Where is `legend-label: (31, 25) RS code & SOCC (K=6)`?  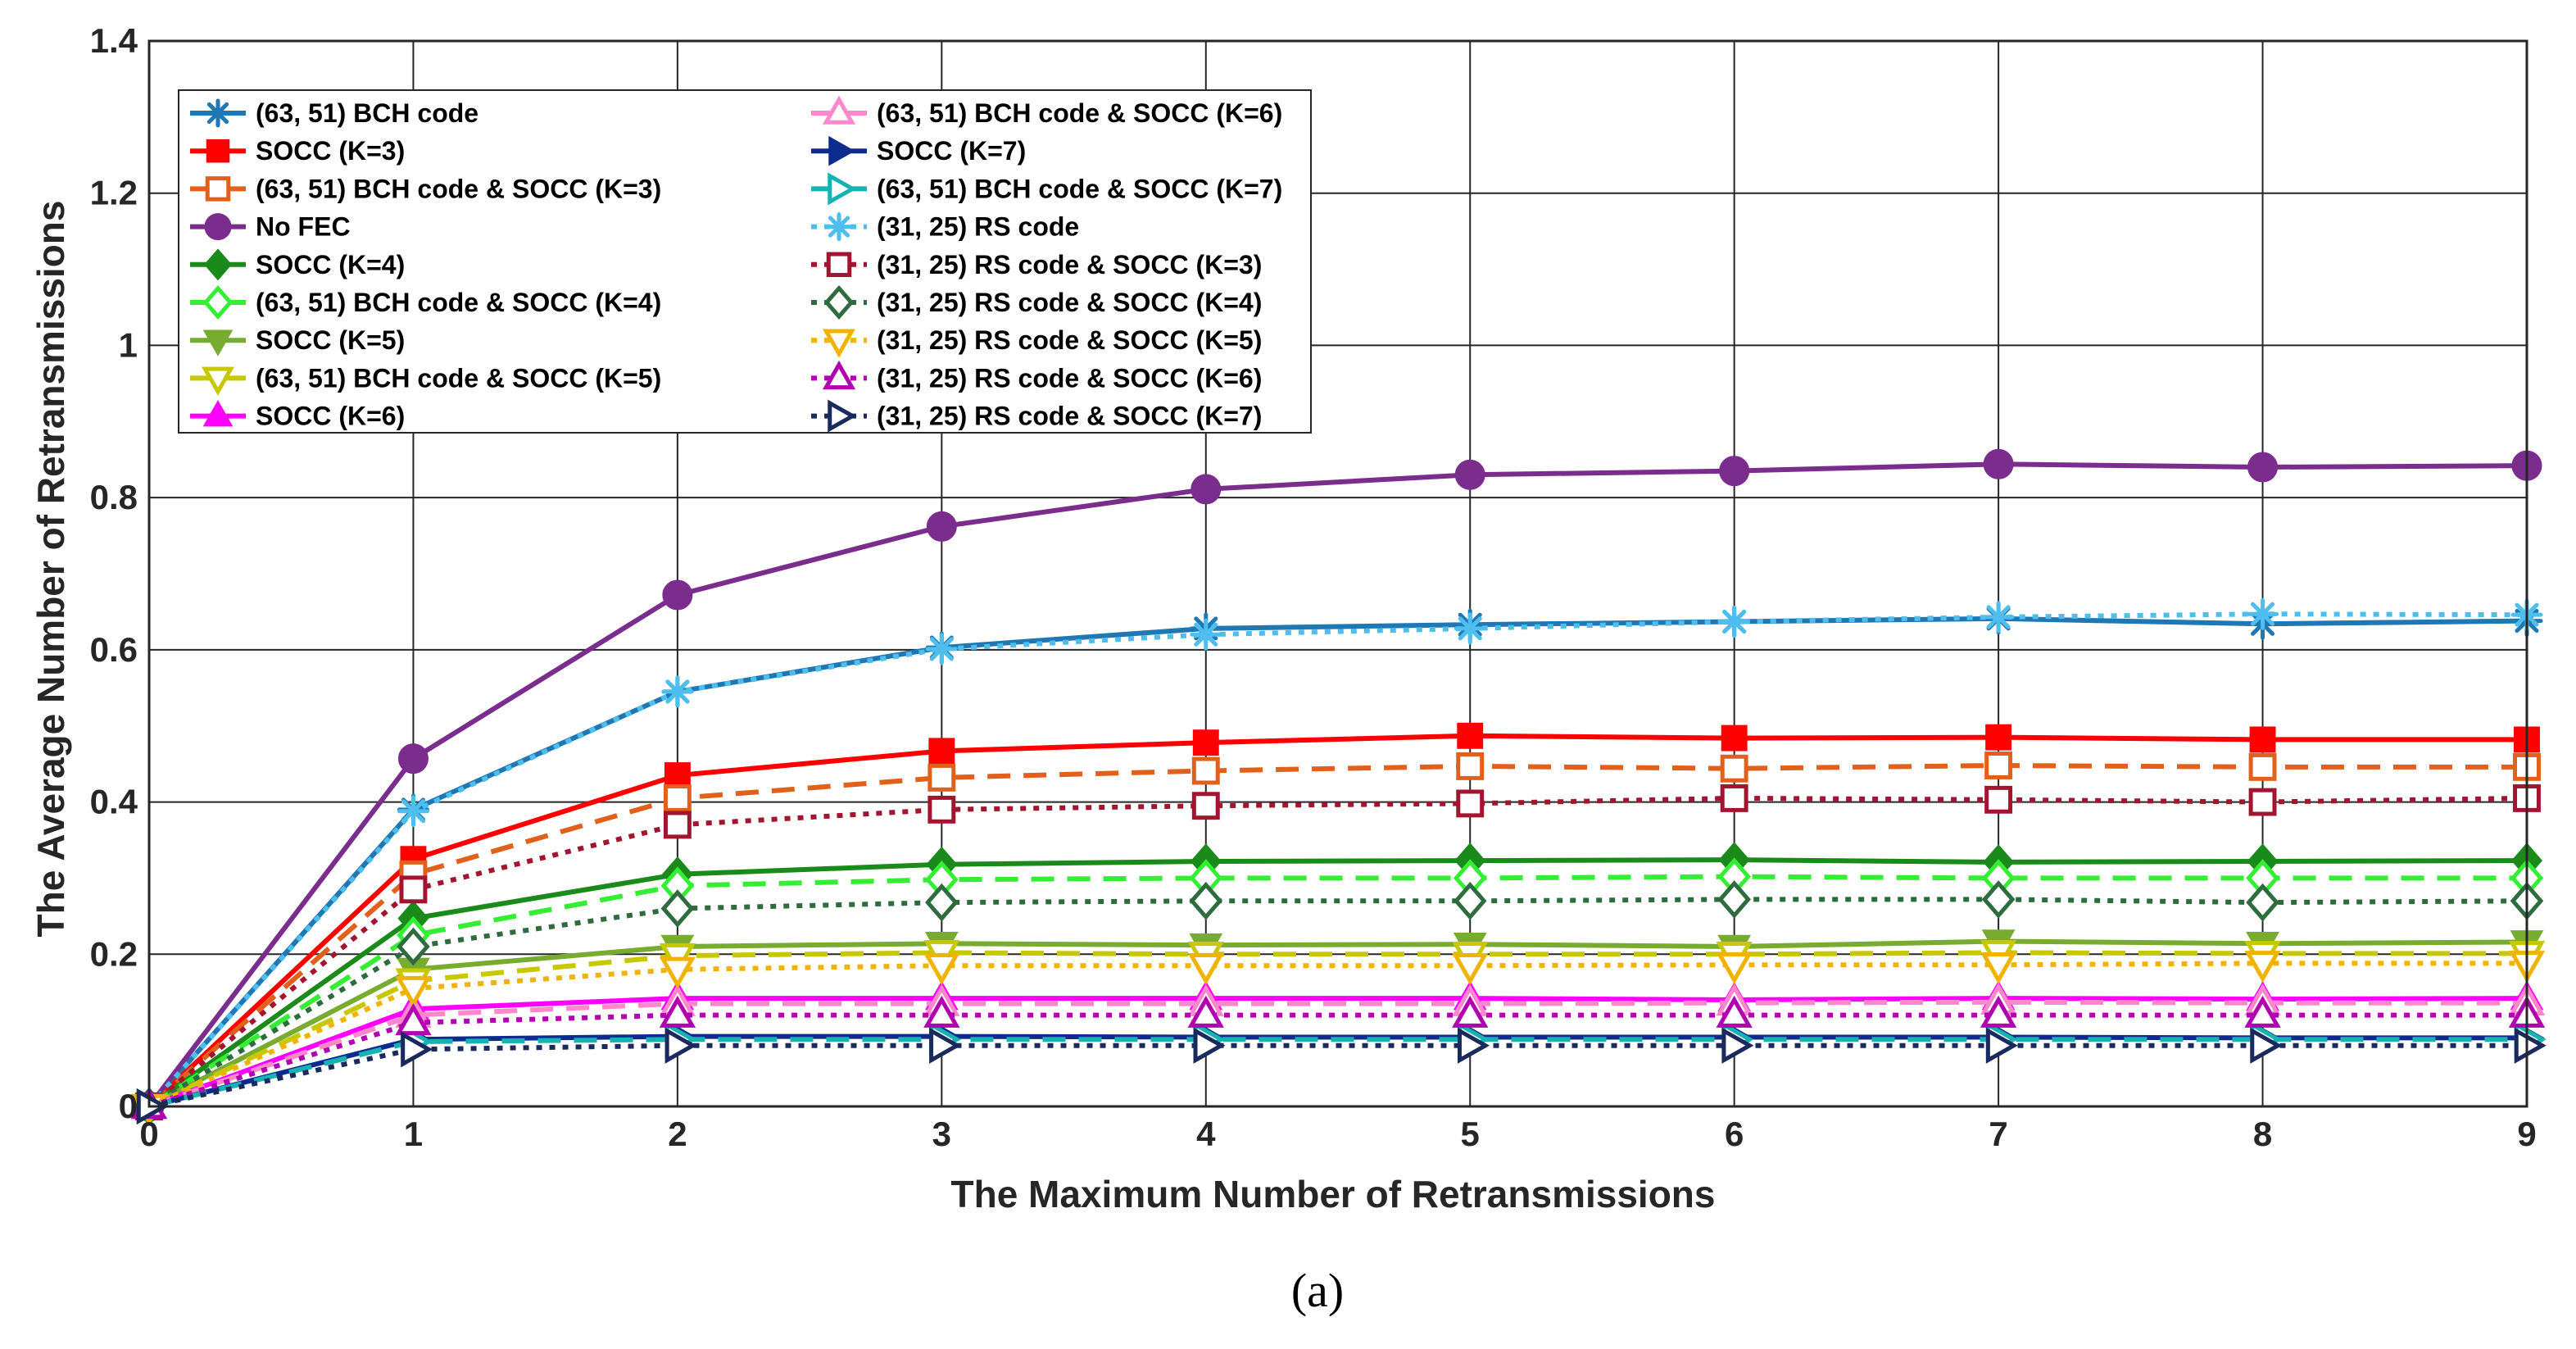 legend-label: (31, 25) RS code & SOCC (K=6) is located at coordinates (1069, 378).